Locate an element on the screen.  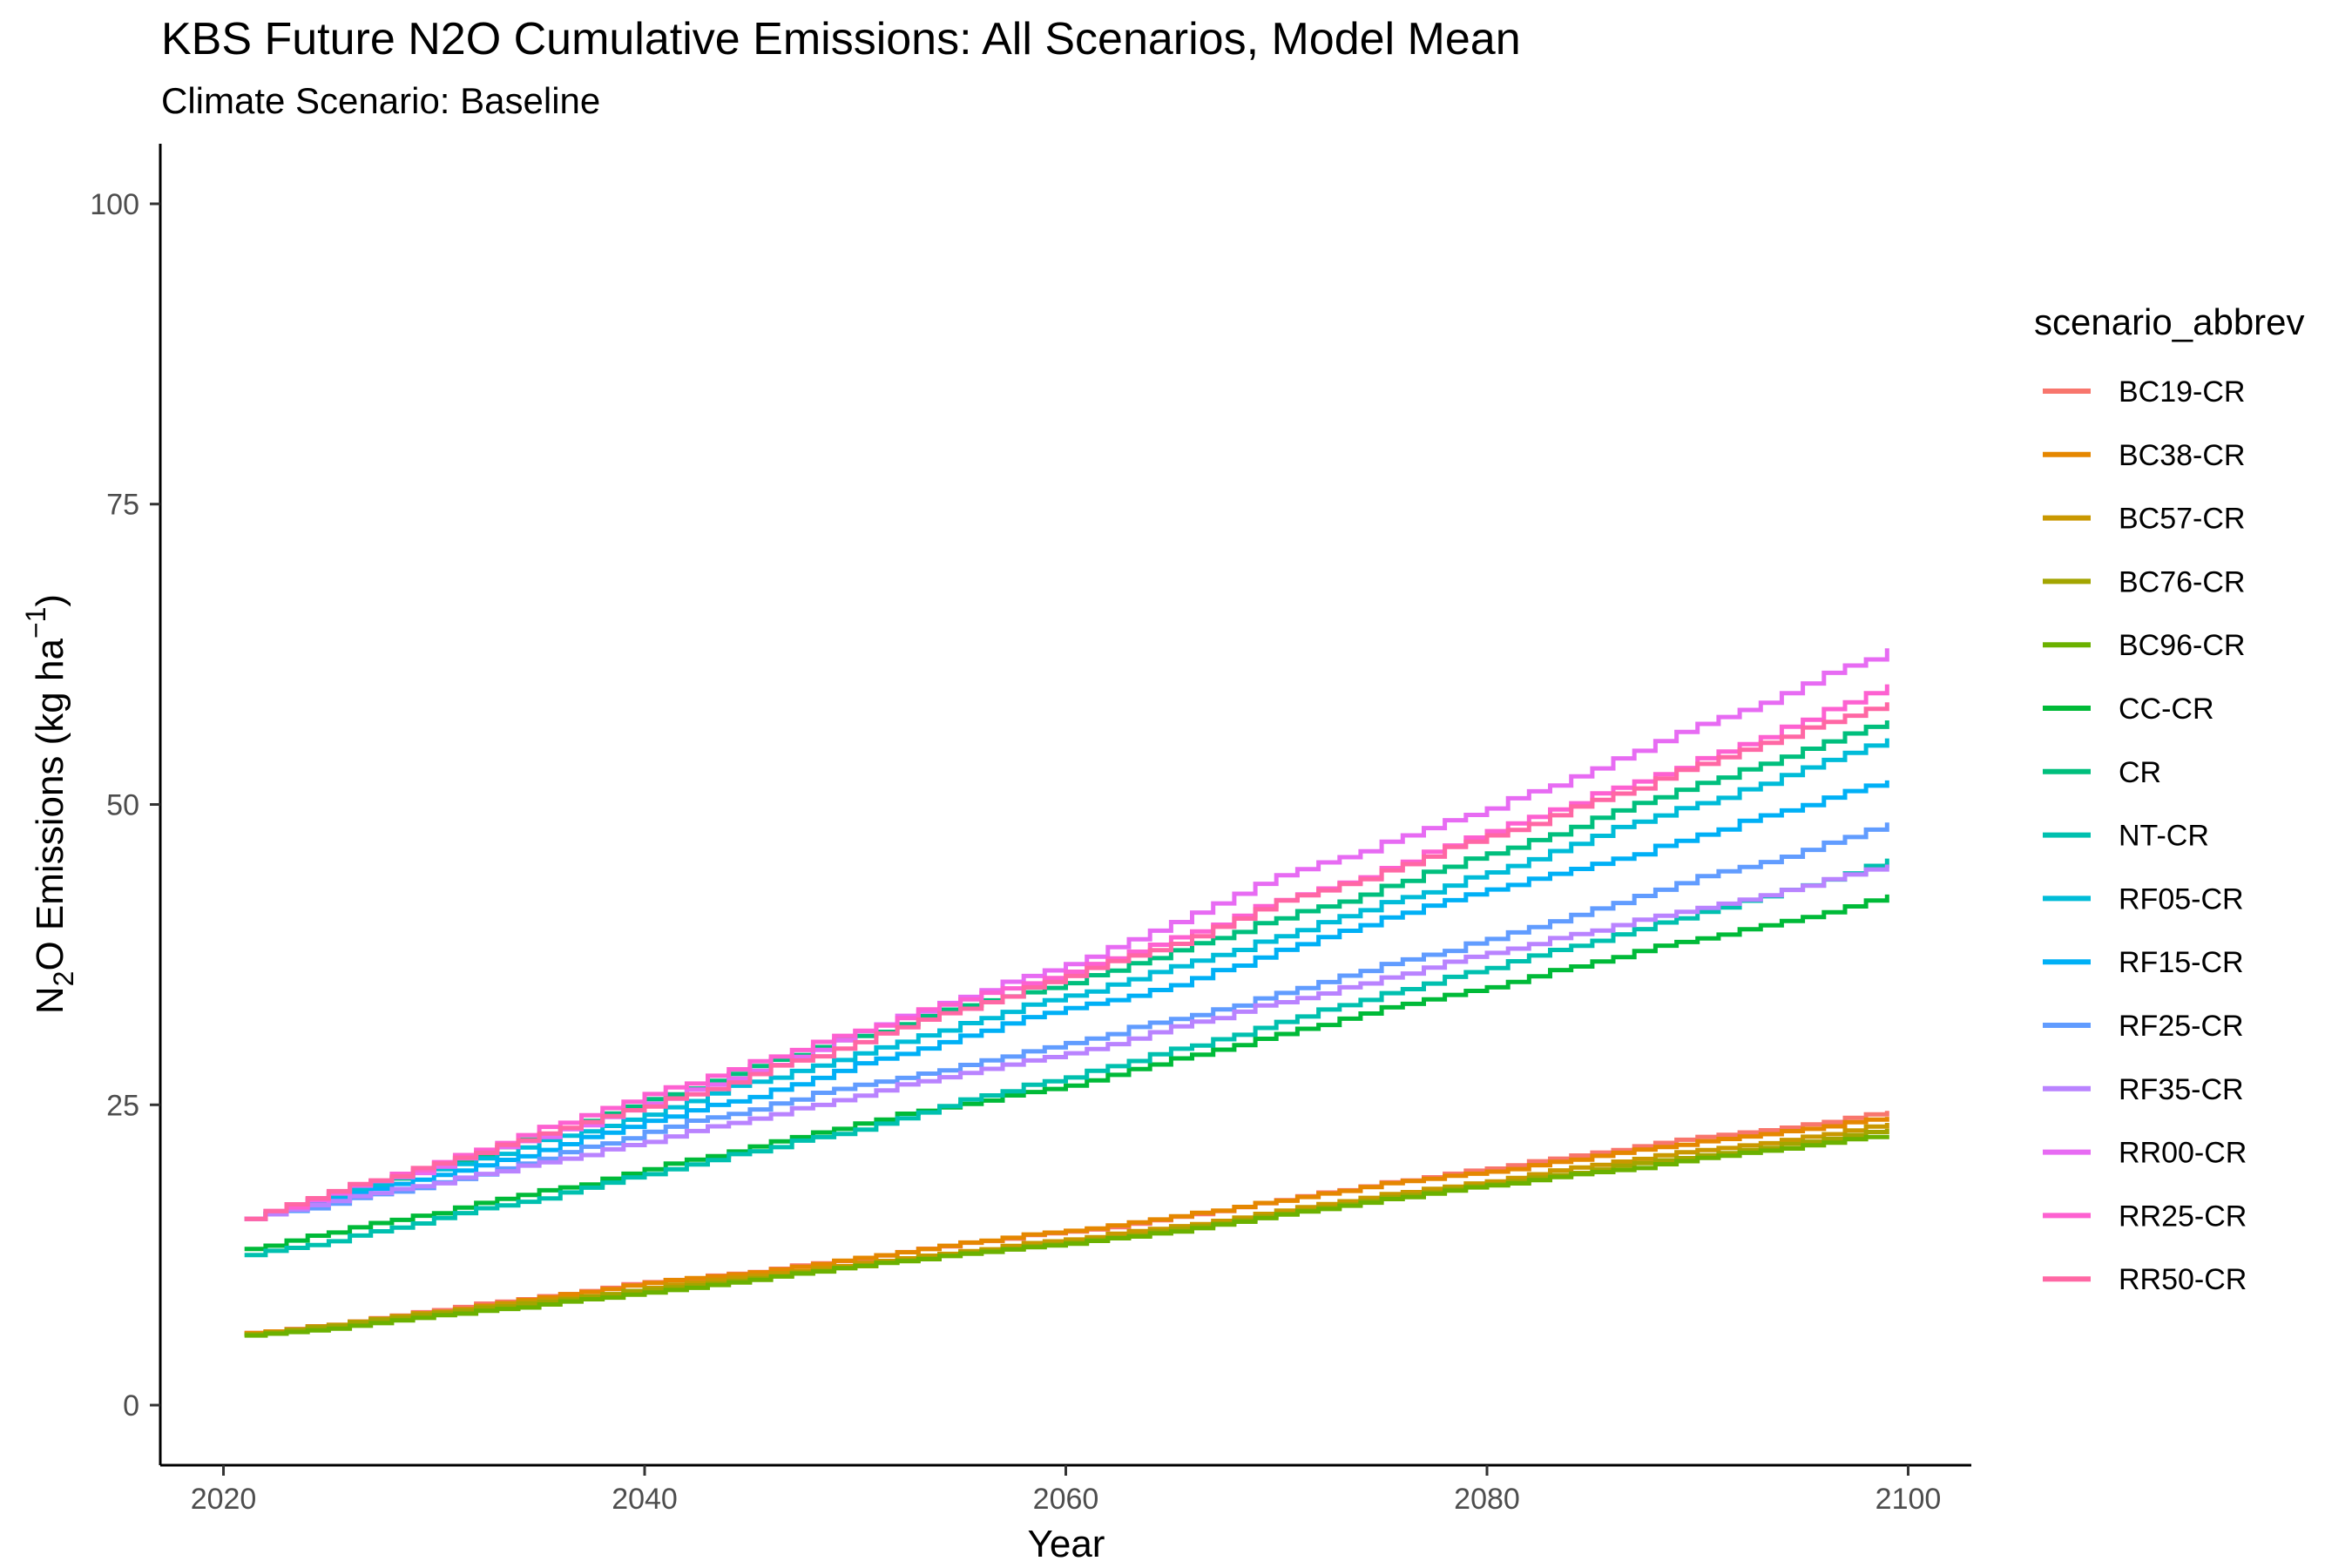
x-axis-title: Year is located at coordinates (1066, 1544).